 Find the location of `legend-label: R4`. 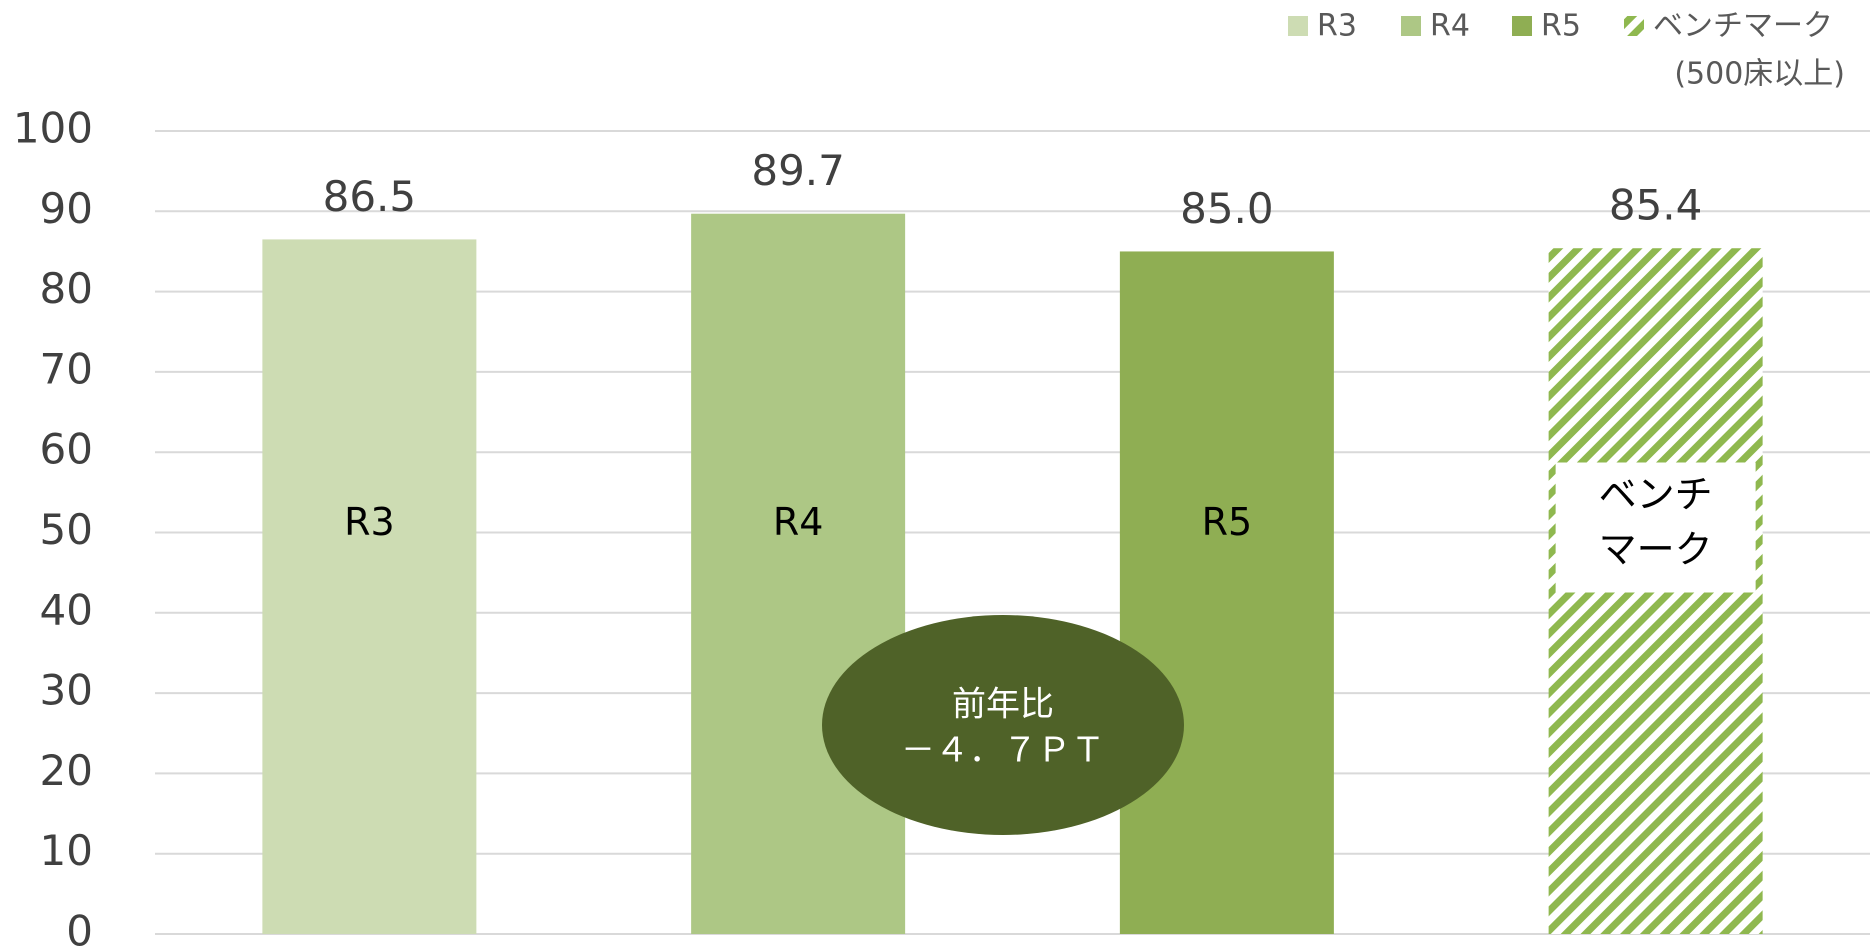

legend-label: R4 is located at coordinates (1450, 26).